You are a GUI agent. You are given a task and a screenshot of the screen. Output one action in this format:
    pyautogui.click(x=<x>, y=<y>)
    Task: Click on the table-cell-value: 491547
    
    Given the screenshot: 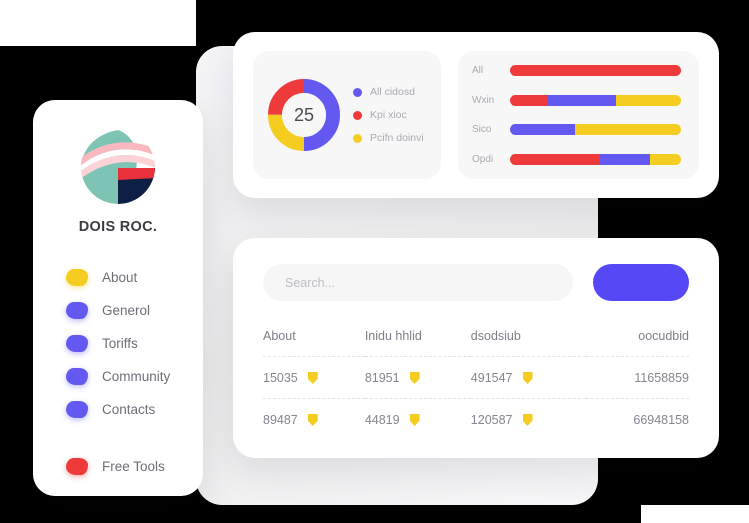 What is the action you would take?
    pyautogui.click(x=491, y=378)
    